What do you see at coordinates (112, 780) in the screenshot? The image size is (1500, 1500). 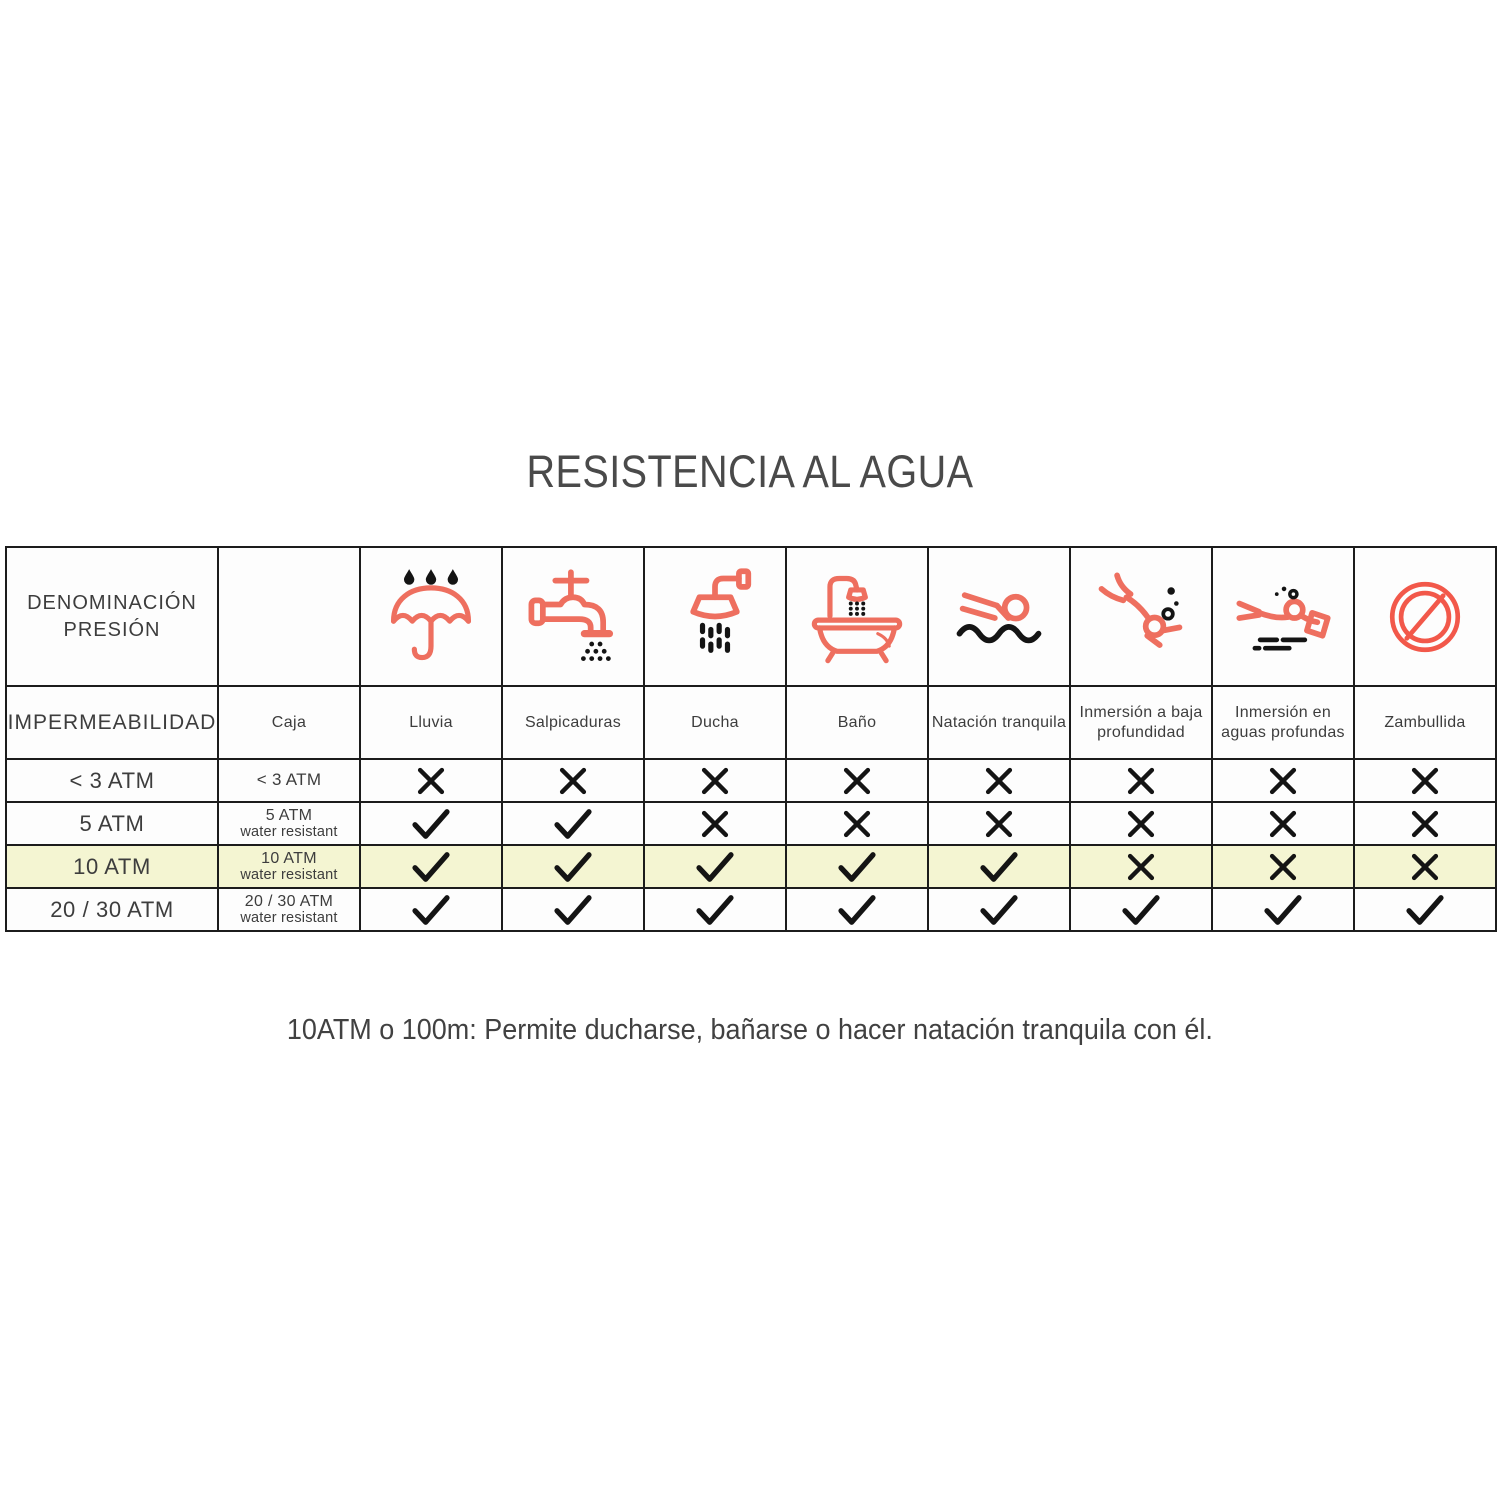 I see `pressure-label: < 3 ATM` at bounding box center [112, 780].